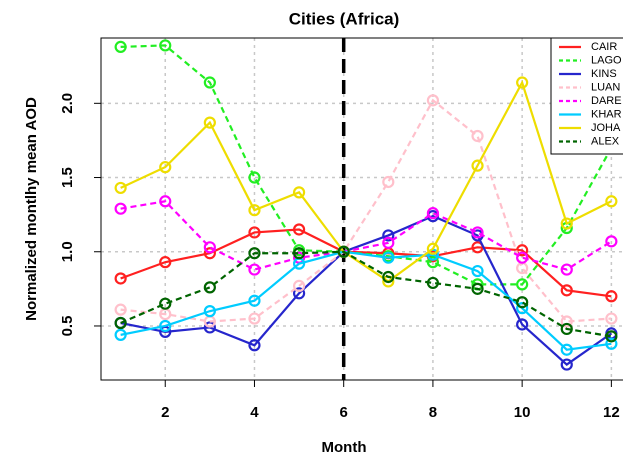 This screenshot has height=472, width=623. Describe the element at coordinates (254, 412) in the screenshot. I see `x-tick-label: 4` at that location.